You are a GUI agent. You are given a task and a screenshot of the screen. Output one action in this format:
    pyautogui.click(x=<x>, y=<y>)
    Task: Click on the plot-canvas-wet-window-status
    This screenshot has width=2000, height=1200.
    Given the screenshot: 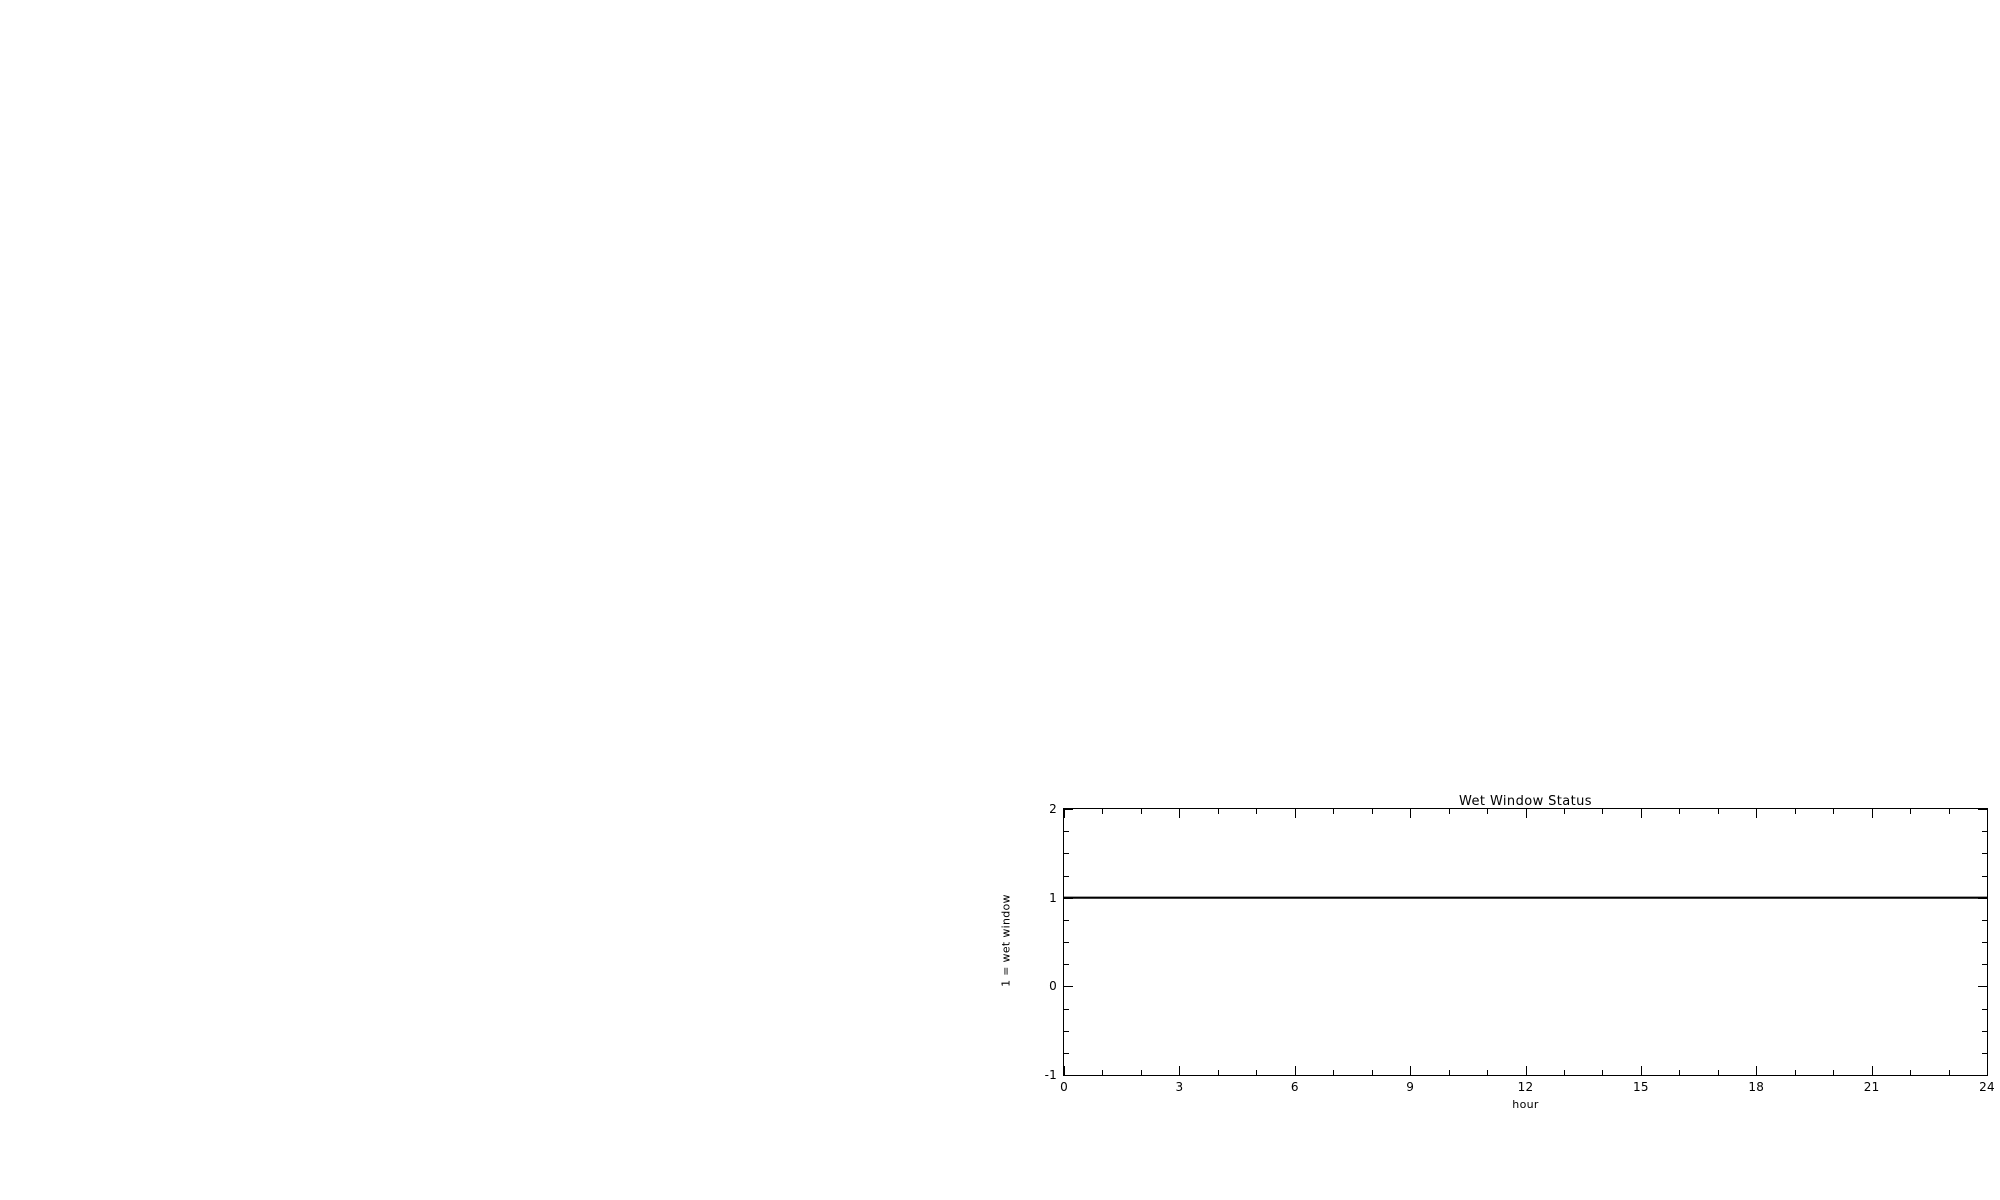 What is the action you would take?
    pyautogui.click(x=1525, y=942)
    